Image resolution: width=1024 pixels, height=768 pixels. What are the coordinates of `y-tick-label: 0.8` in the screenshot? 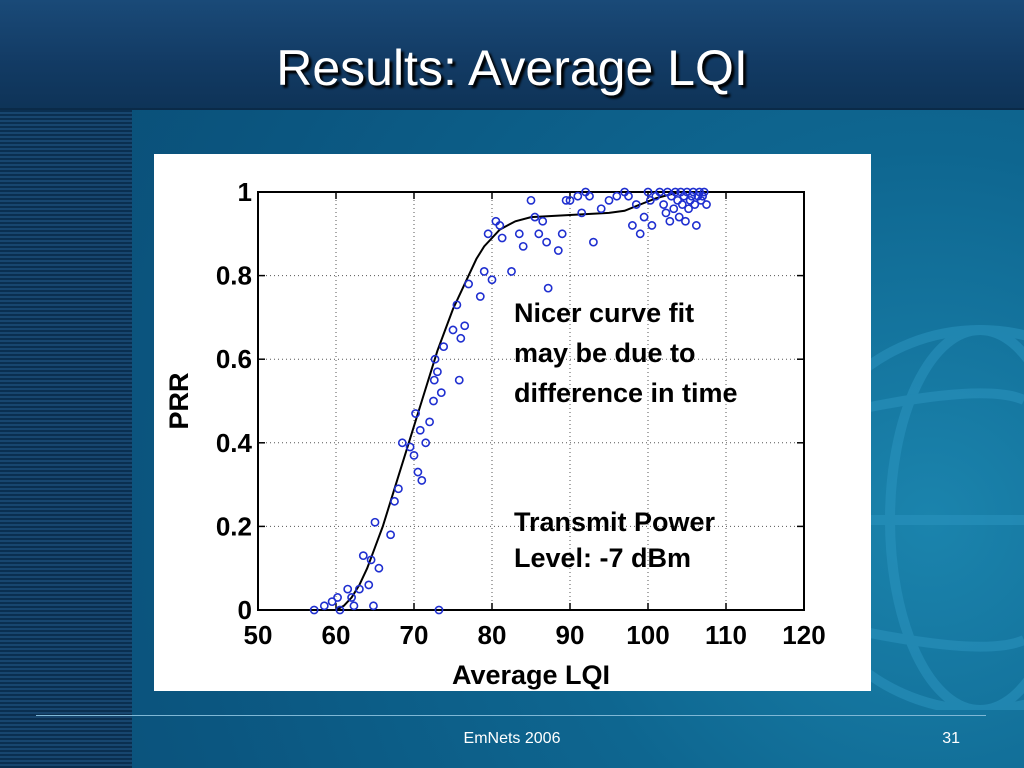 It's located at (234, 276).